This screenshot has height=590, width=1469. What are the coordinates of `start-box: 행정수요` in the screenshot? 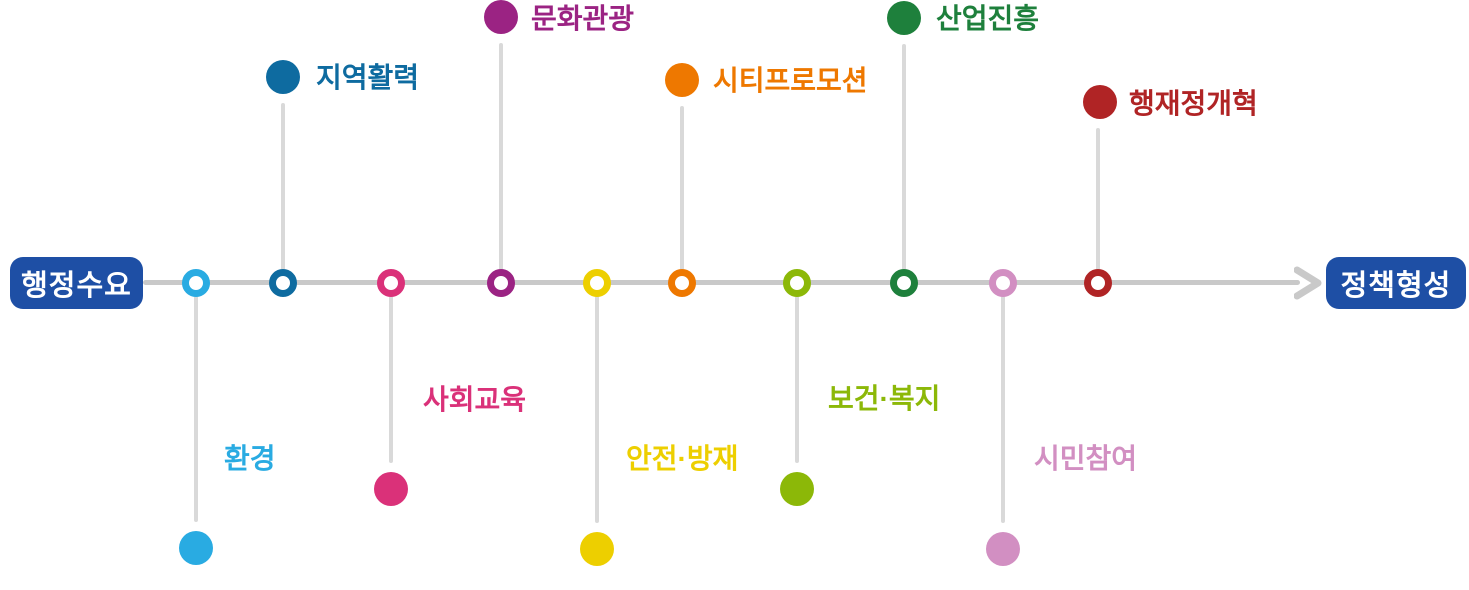 It's located at (76, 283).